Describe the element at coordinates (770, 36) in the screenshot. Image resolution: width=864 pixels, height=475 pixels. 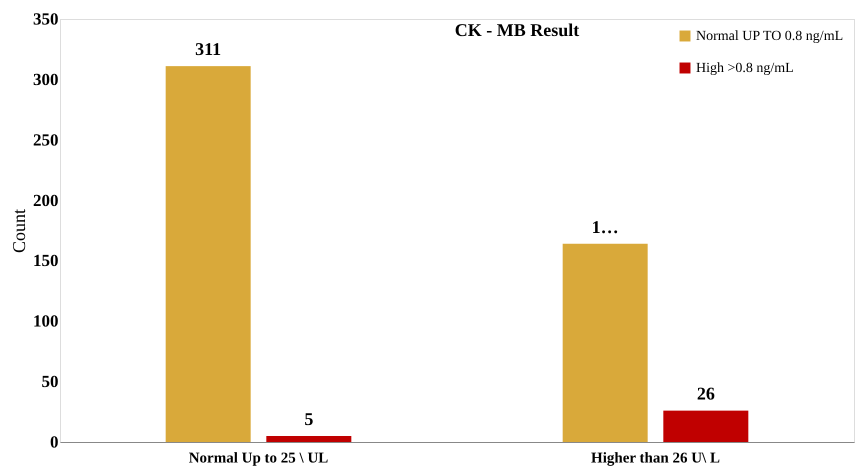
I see `legend-label: Normal UP TO 0.8 ng/mL` at that location.